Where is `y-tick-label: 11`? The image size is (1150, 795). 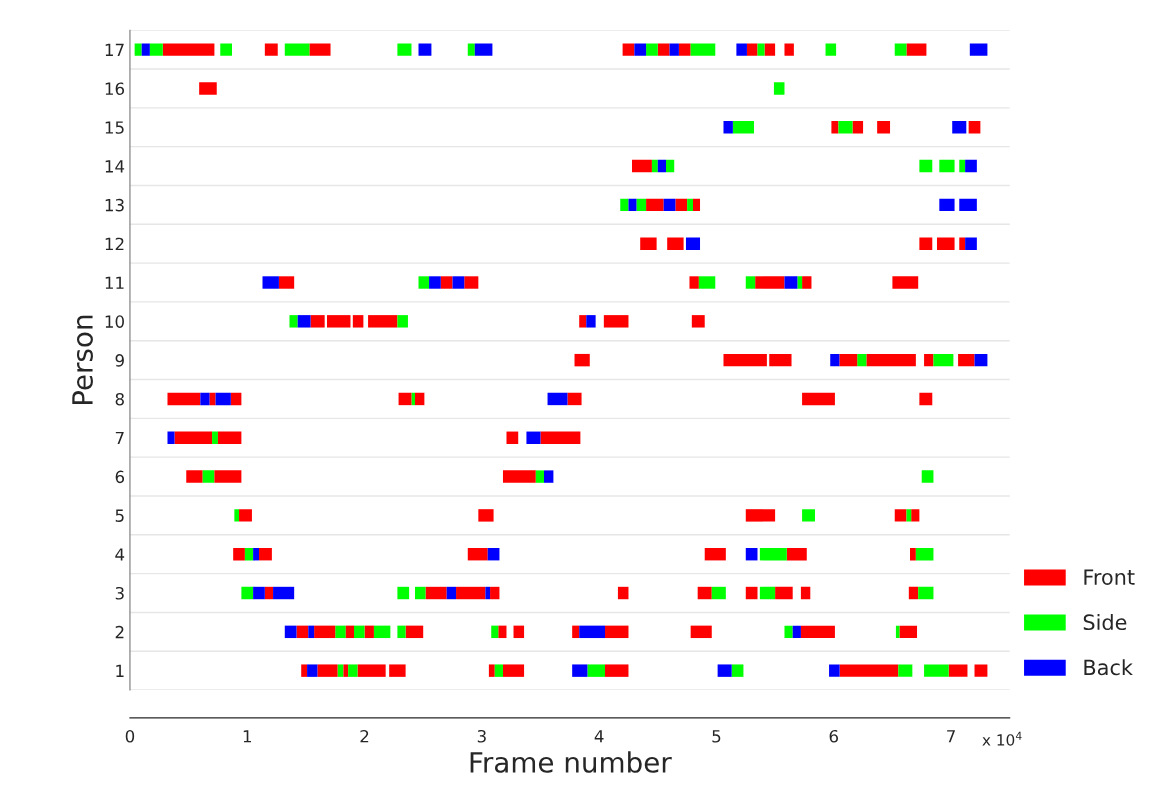 y-tick-label: 11 is located at coordinates (114, 282).